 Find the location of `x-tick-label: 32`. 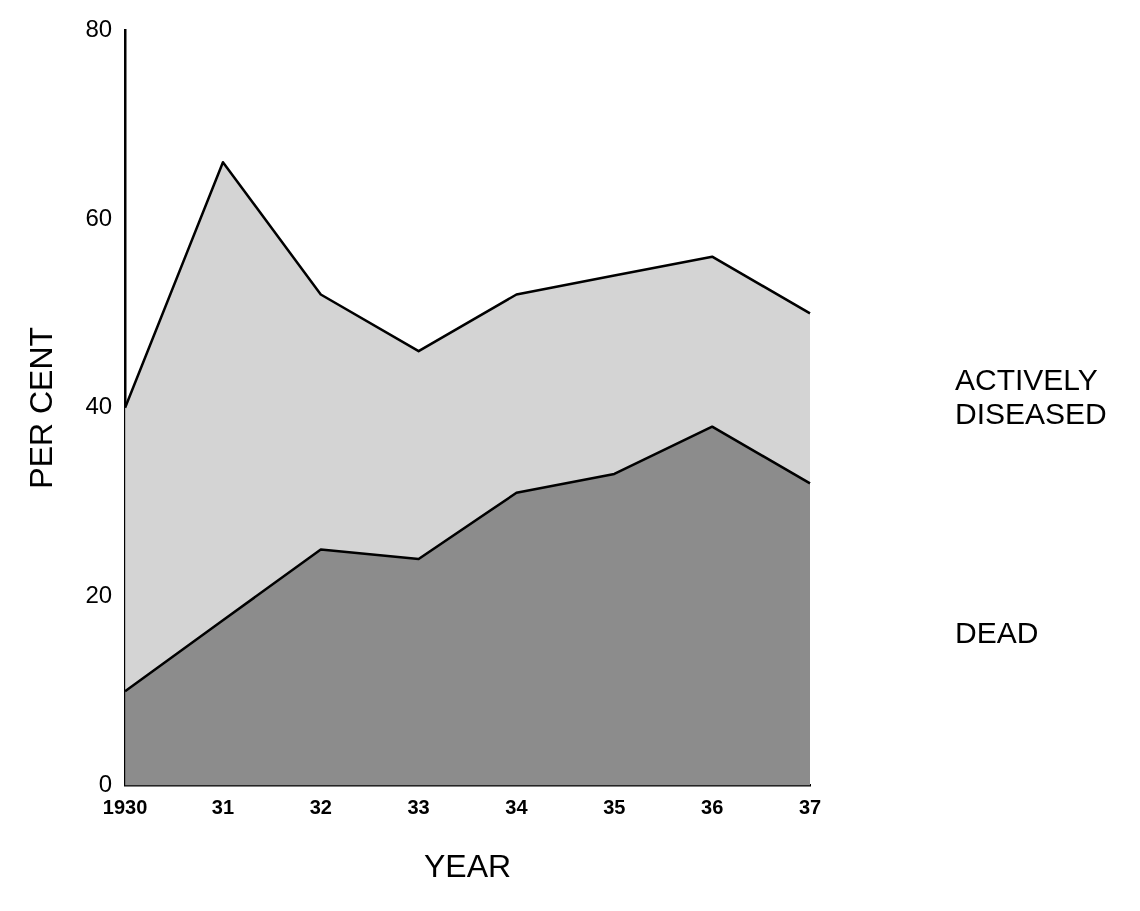

x-tick-label: 32 is located at coordinates (320, 807).